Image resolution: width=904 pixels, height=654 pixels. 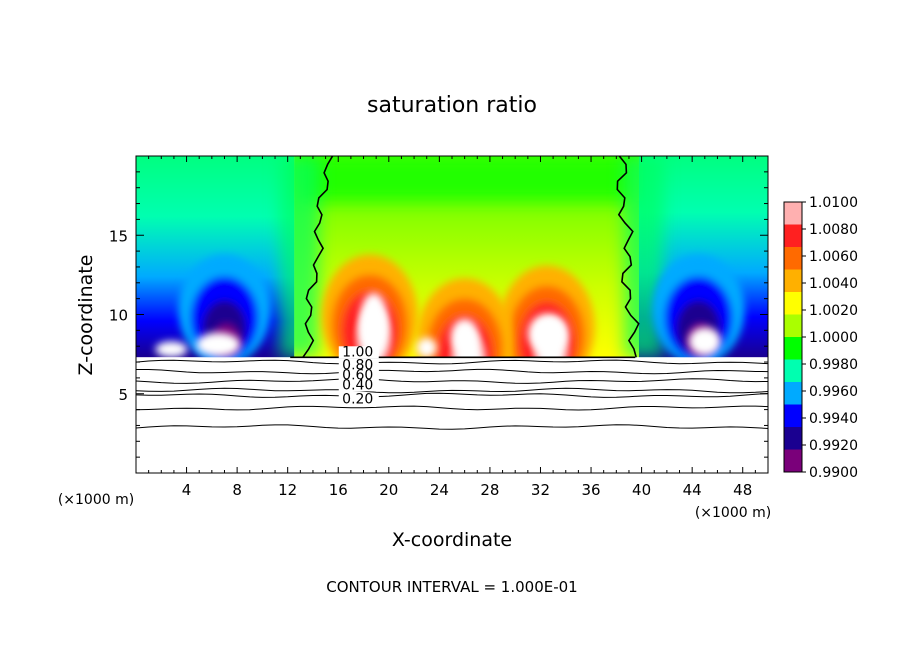 I want to click on y-tick-label: 15, so click(x=118, y=236).